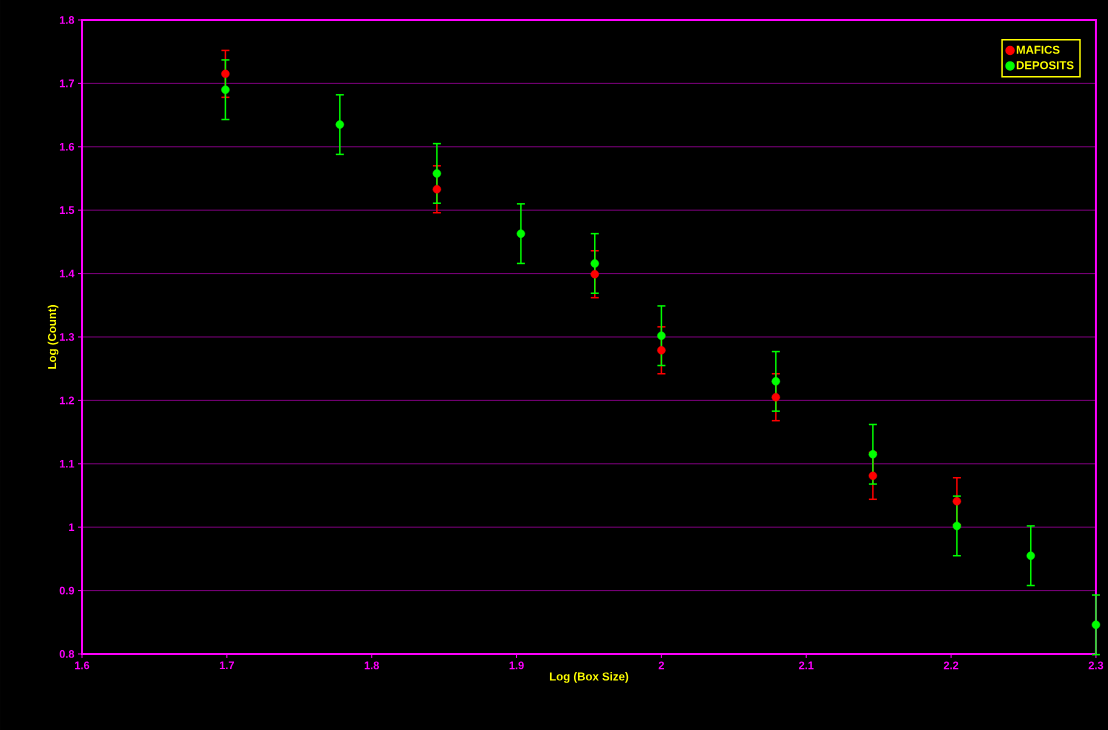  I want to click on y-tick-label: 0.9, so click(67, 590).